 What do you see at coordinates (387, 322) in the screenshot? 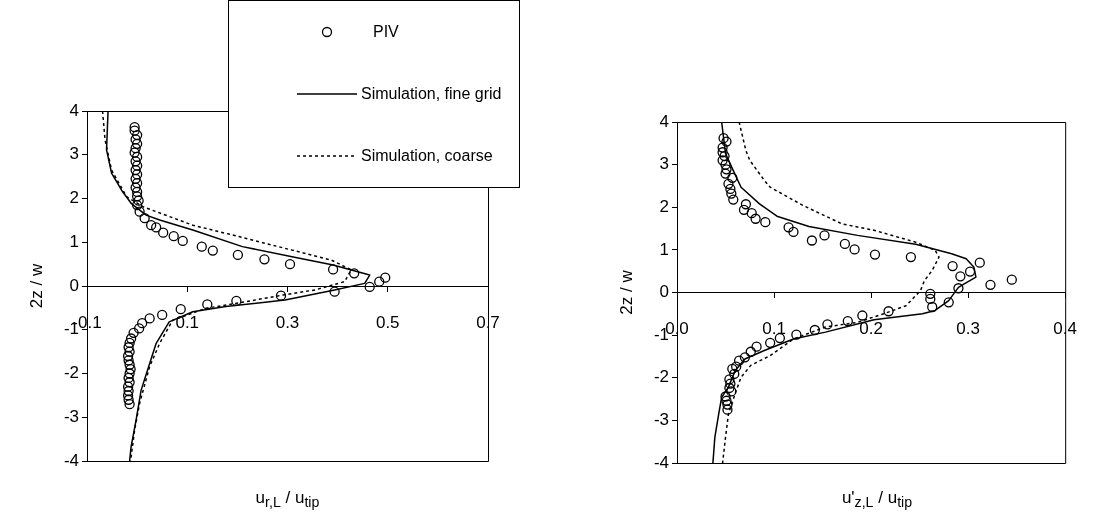
I see `x-tick-label: 0.5` at bounding box center [387, 322].